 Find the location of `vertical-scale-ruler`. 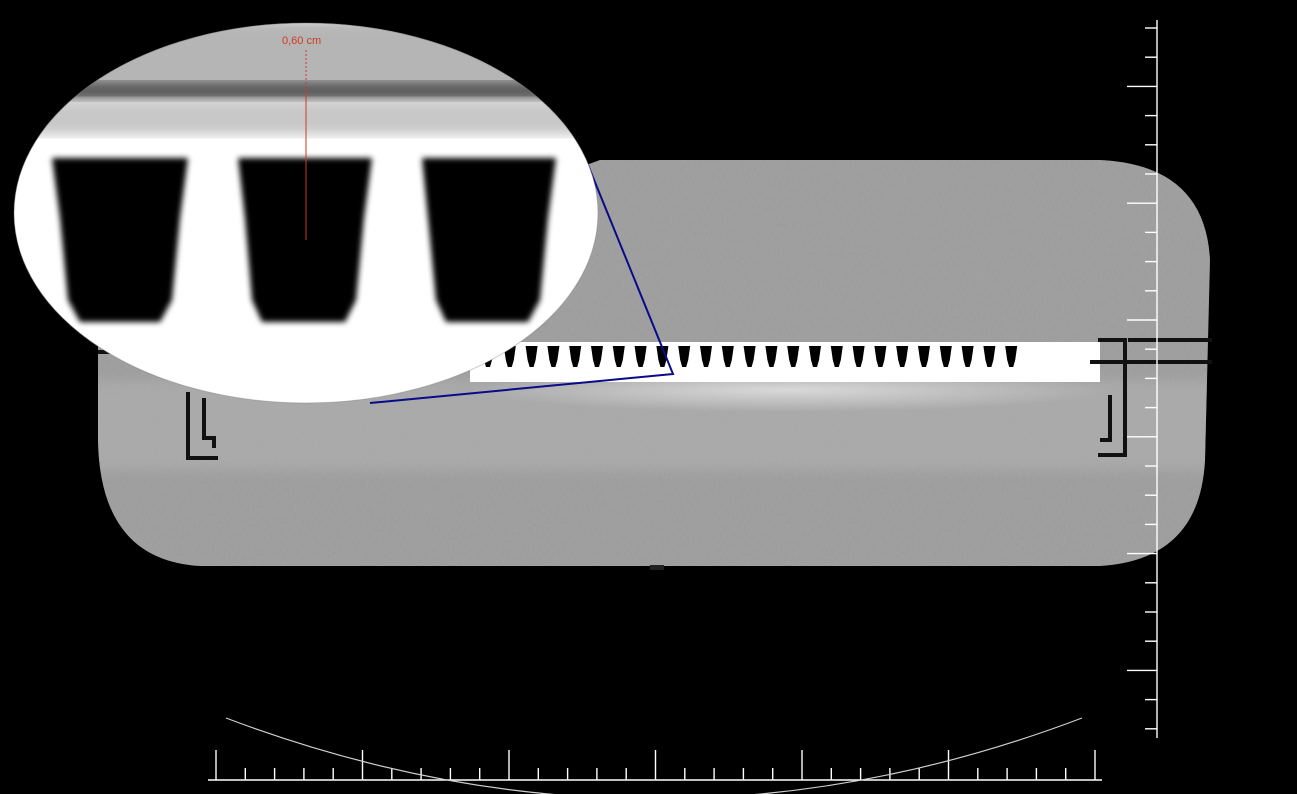

vertical-scale-ruler is located at coordinates (1142, 379).